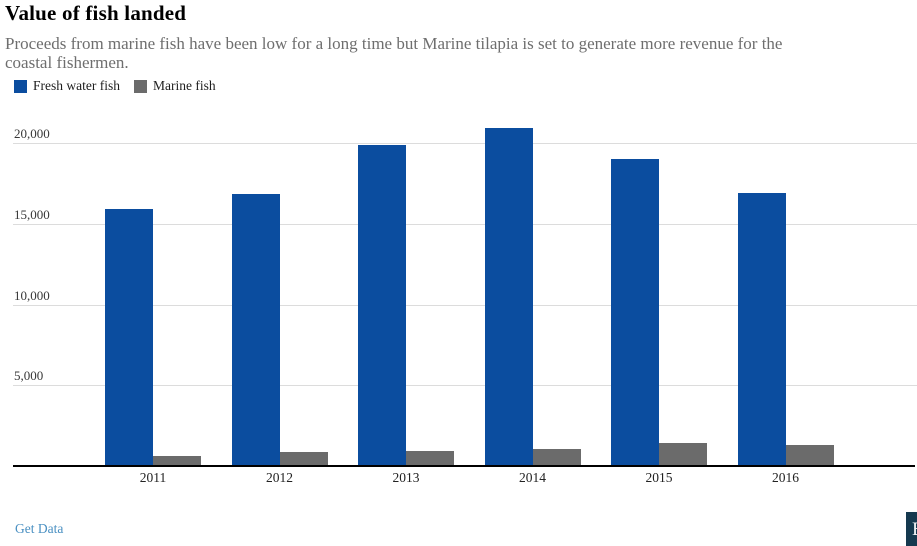 The height and width of the screenshot is (546, 917). Describe the element at coordinates (32, 133) in the screenshot. I see `y-axis-label-20000: 20,000` at that location.